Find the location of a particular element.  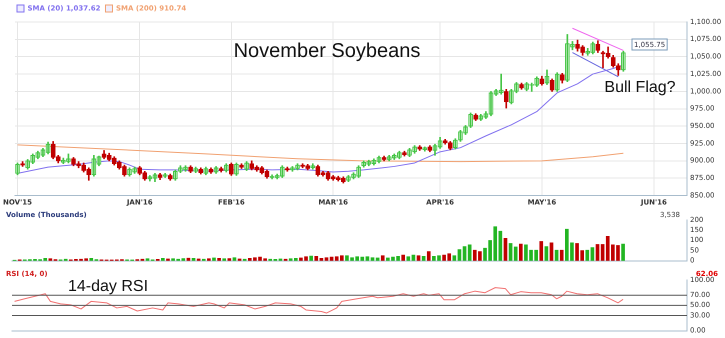

annotation: 14-day RSI is located at coordinates (108, 286).